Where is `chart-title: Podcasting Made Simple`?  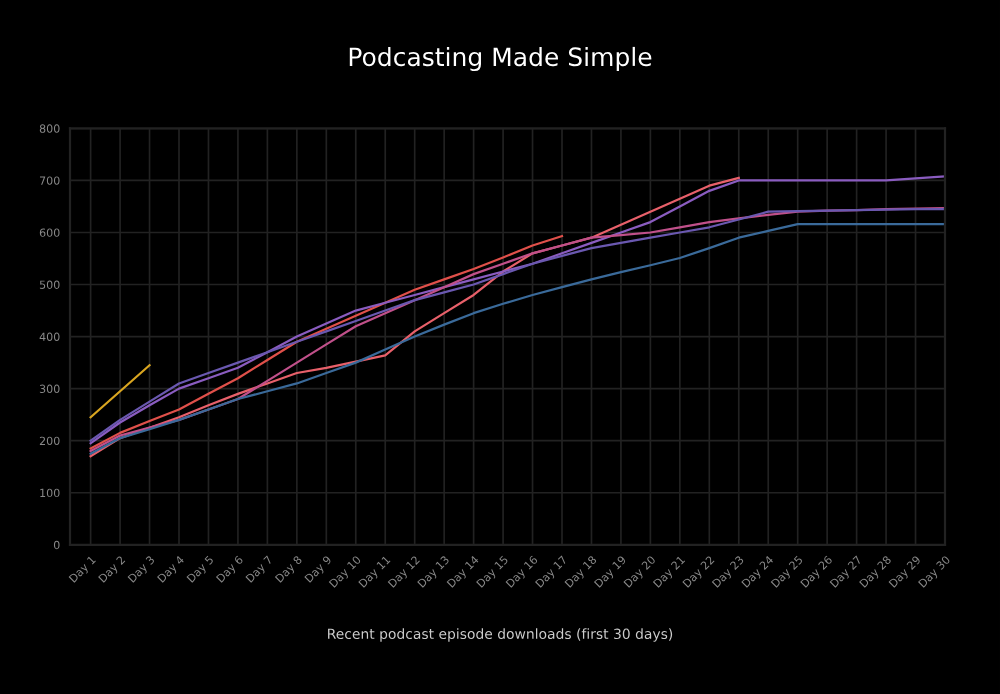
chart-title: Podcasting Made Simple is located at coordinates (500, 59).